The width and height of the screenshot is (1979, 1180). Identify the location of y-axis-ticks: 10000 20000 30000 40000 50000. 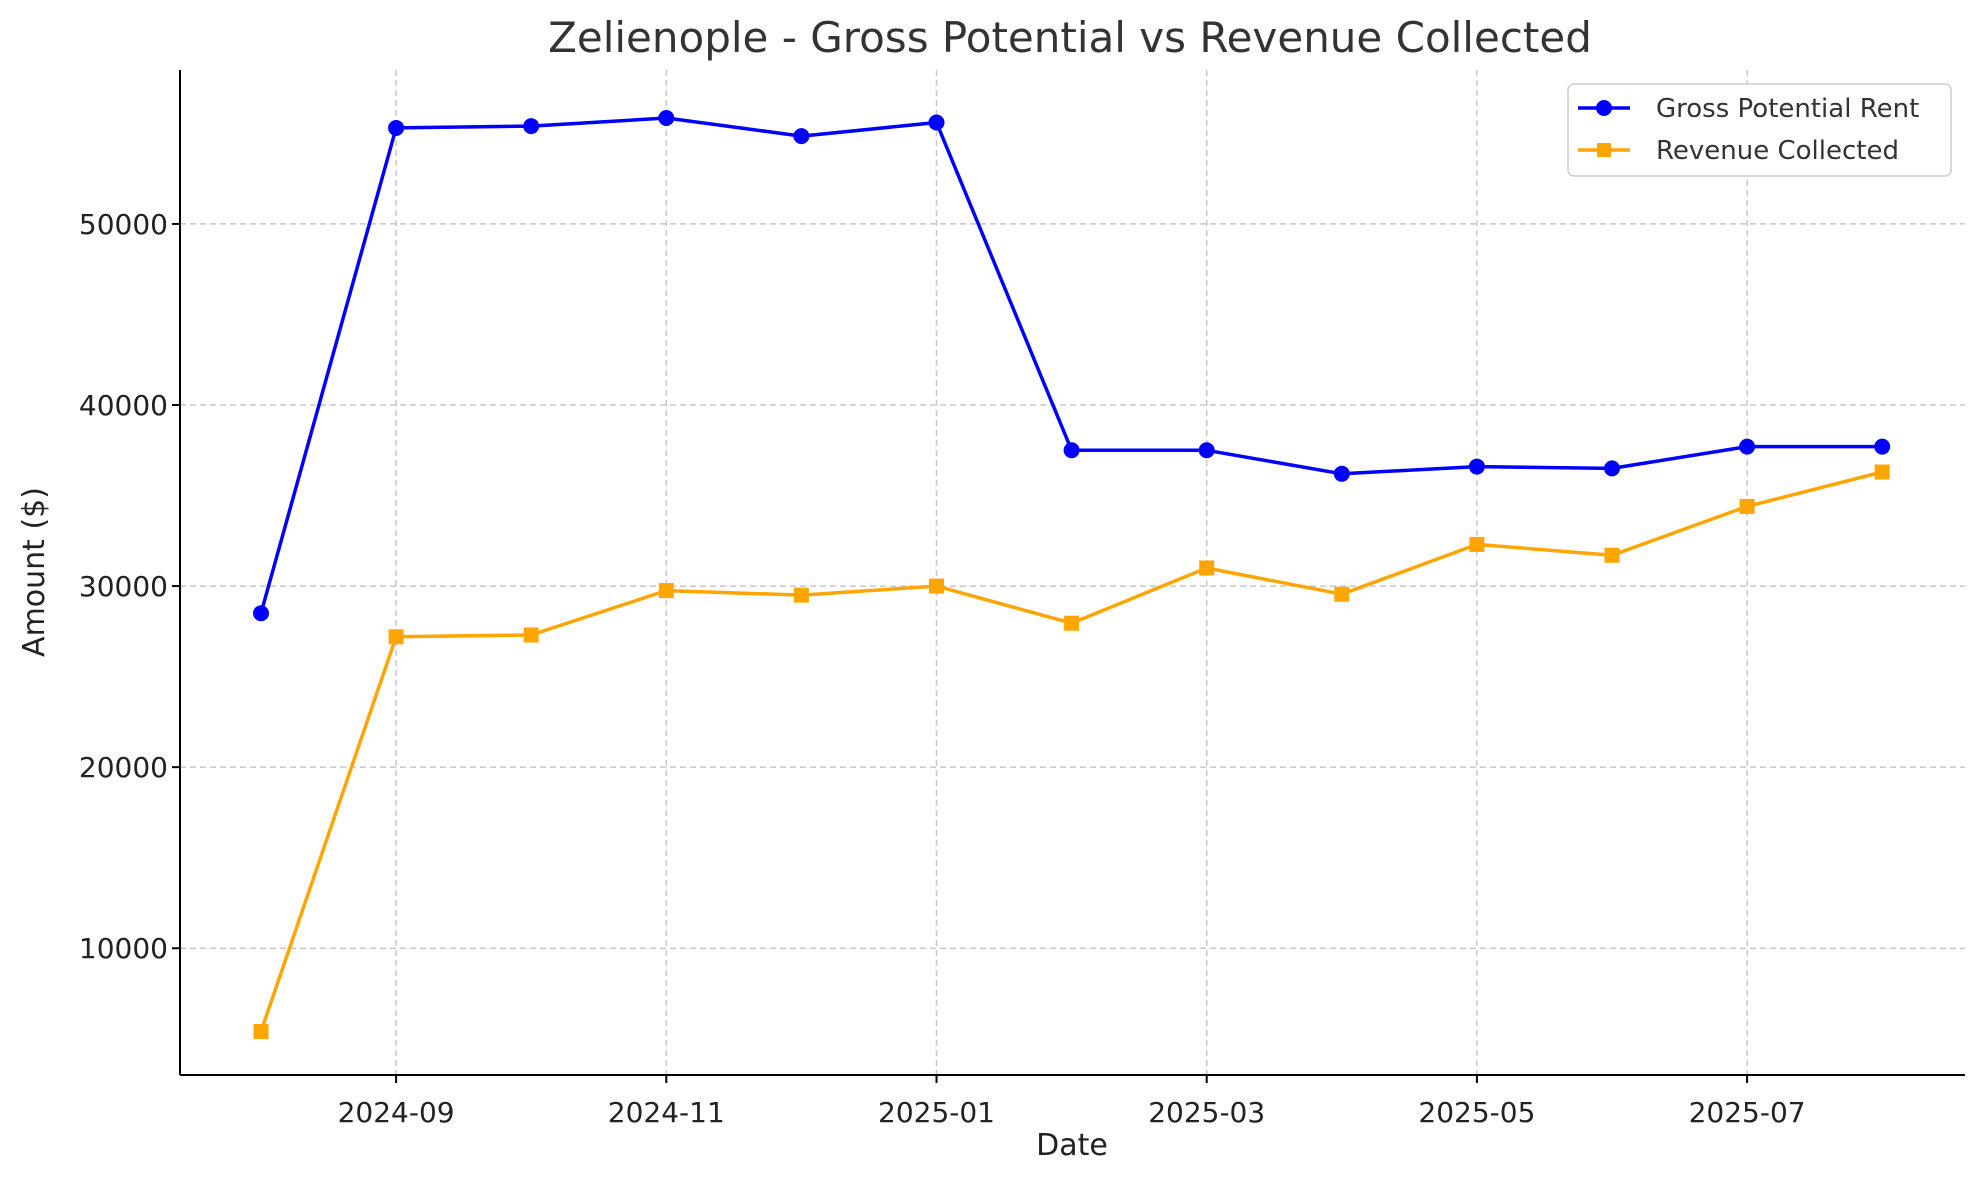
(129, 586).